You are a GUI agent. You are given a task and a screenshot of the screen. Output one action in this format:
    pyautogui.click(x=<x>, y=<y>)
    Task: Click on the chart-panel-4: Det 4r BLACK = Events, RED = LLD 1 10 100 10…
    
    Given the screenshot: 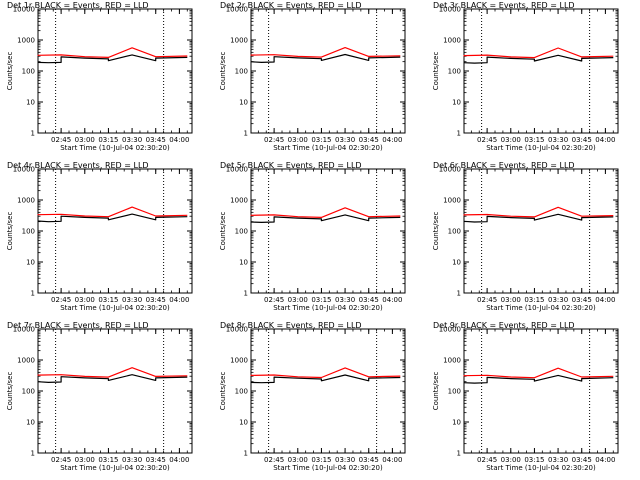 What is the action you would take?
    pyautogui.click(x=106, y=240)
    